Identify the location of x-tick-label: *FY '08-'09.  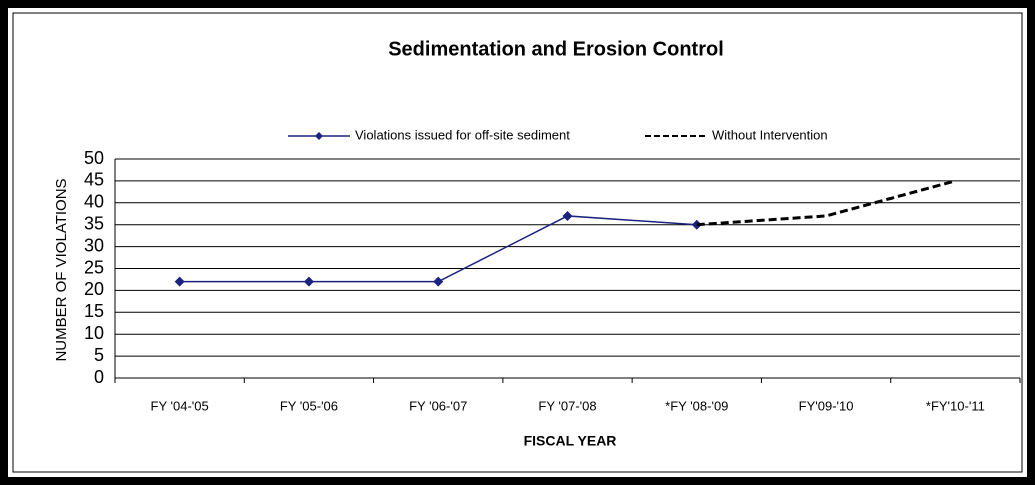
(696, 405).